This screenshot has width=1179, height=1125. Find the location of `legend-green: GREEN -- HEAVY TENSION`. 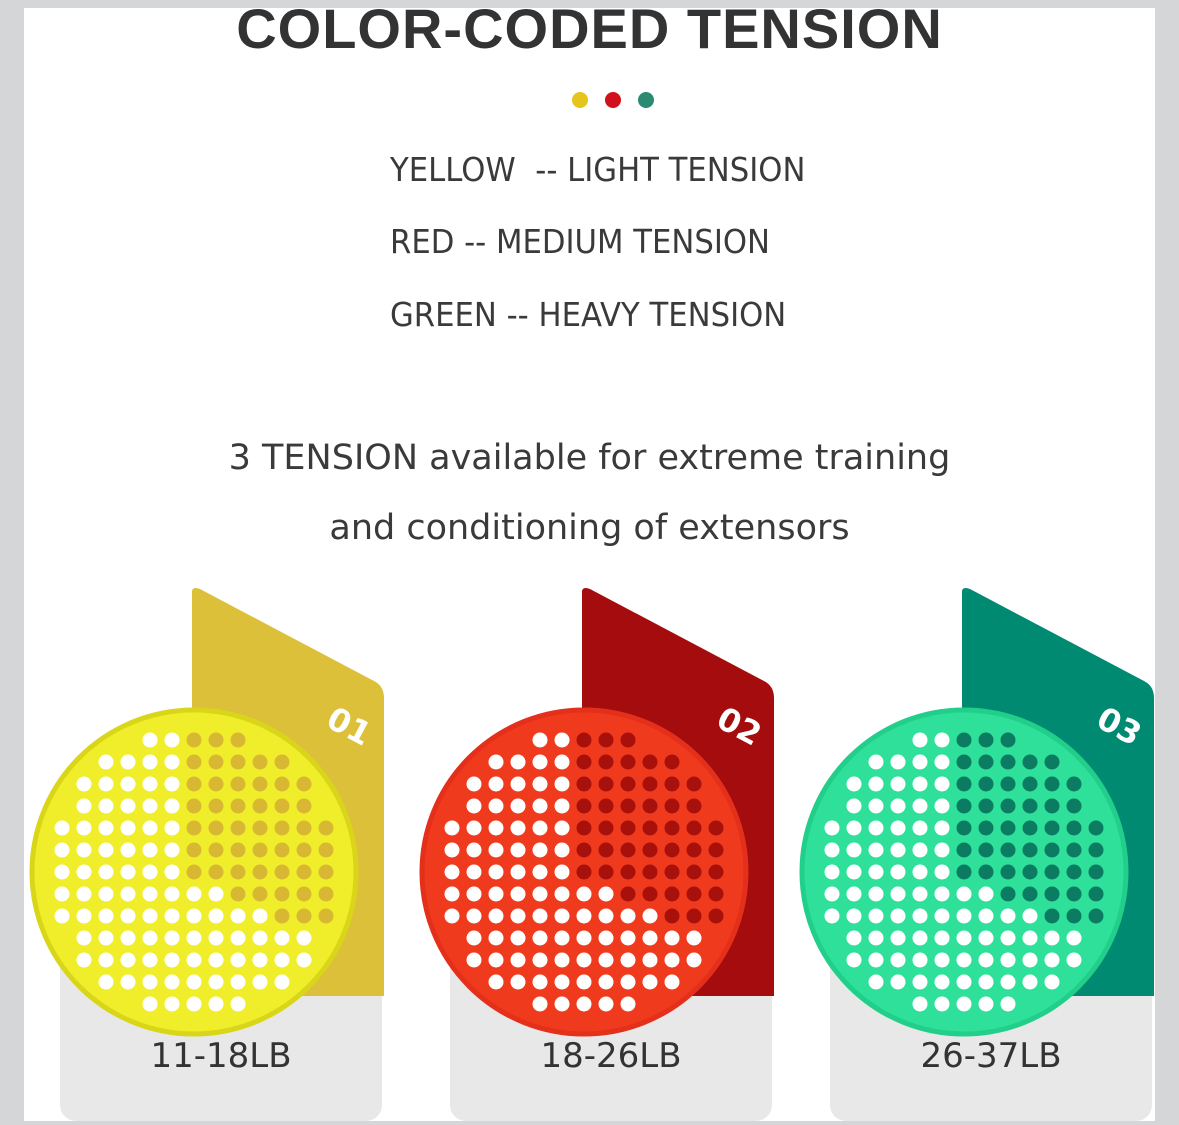

legend-green: GREEN -- HEAVY TENSION is located at coordinates (588, 314).